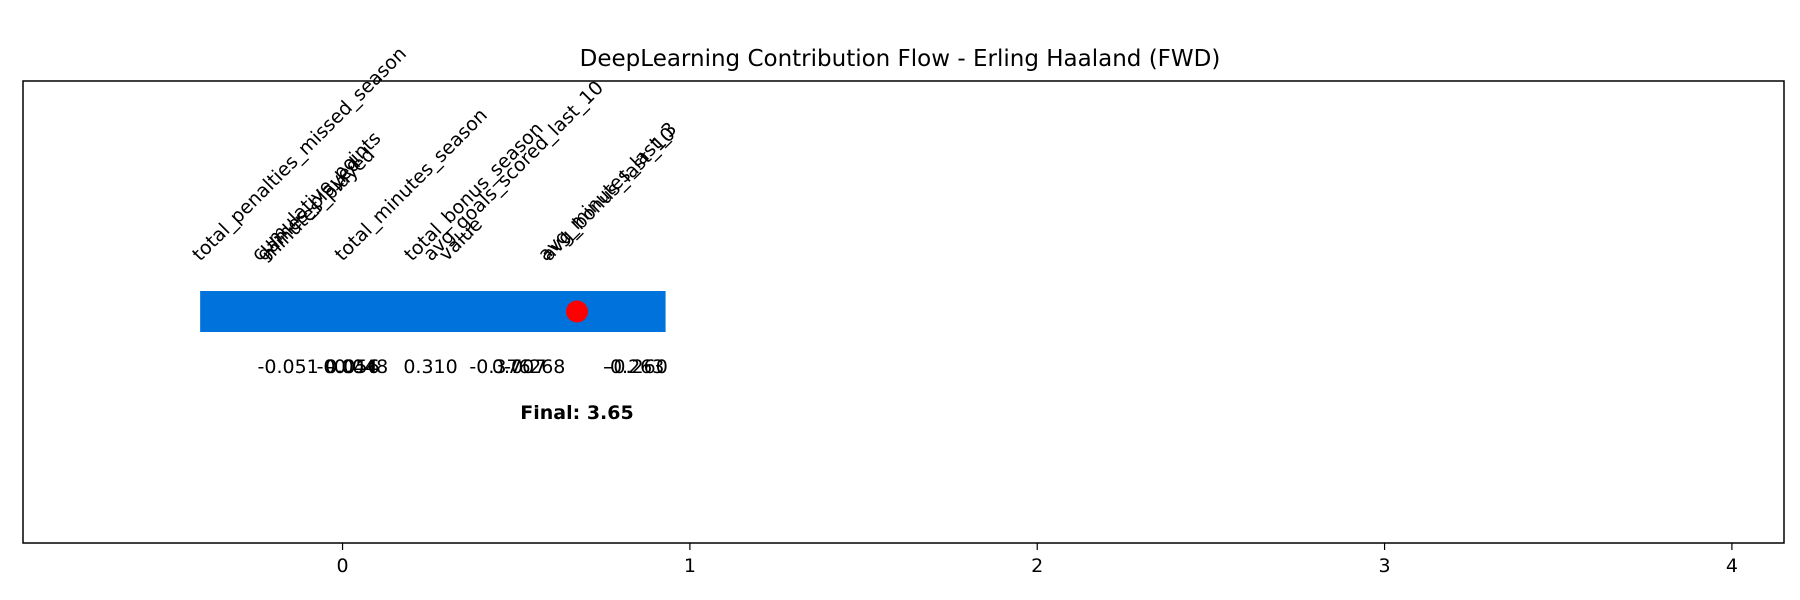 Image resolution: width=1800 pixels, height=600 pixels. I want to click on feature-label: total_bonus_season, so click(474, 192).